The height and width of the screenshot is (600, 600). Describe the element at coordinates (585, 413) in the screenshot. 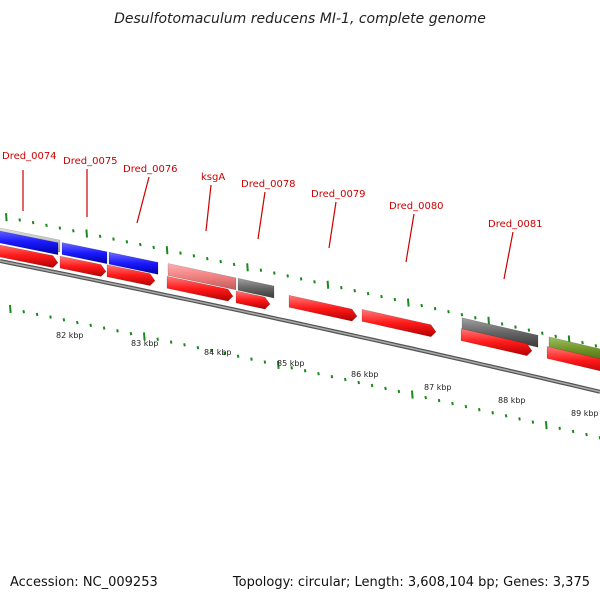

I see `kbp-label: 89 kbp` at that location.